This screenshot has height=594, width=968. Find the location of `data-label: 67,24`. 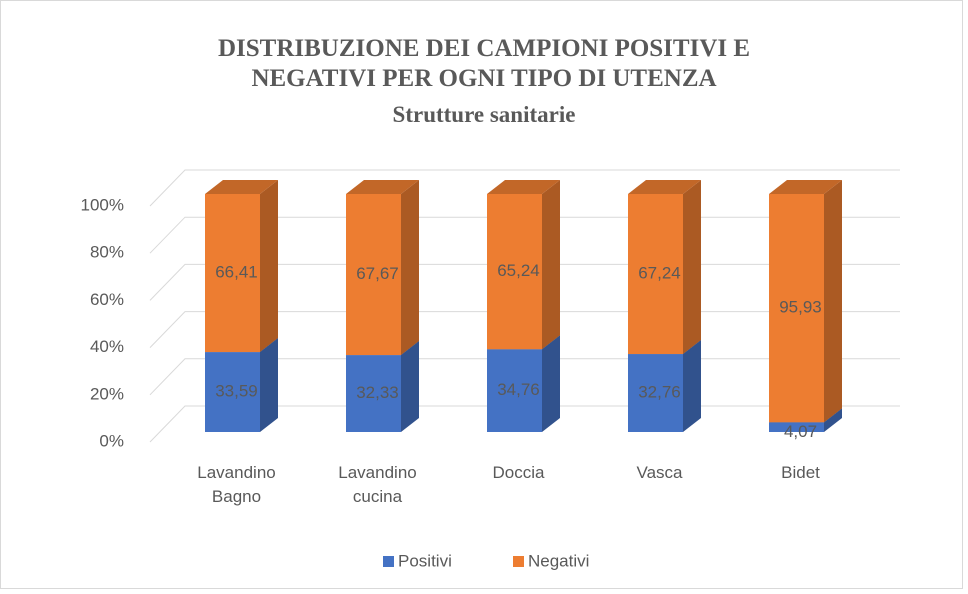

data-label: 67,24 is located at coordinates (659, 272).